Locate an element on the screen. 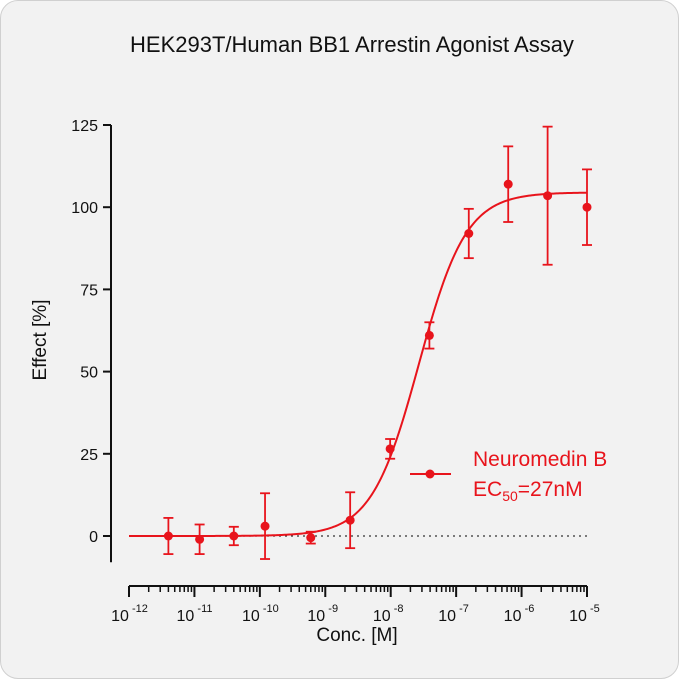 The height and width of the screenshot is (679, 679). x-tick-exponent: -6 is located at coordinates (530, 609).